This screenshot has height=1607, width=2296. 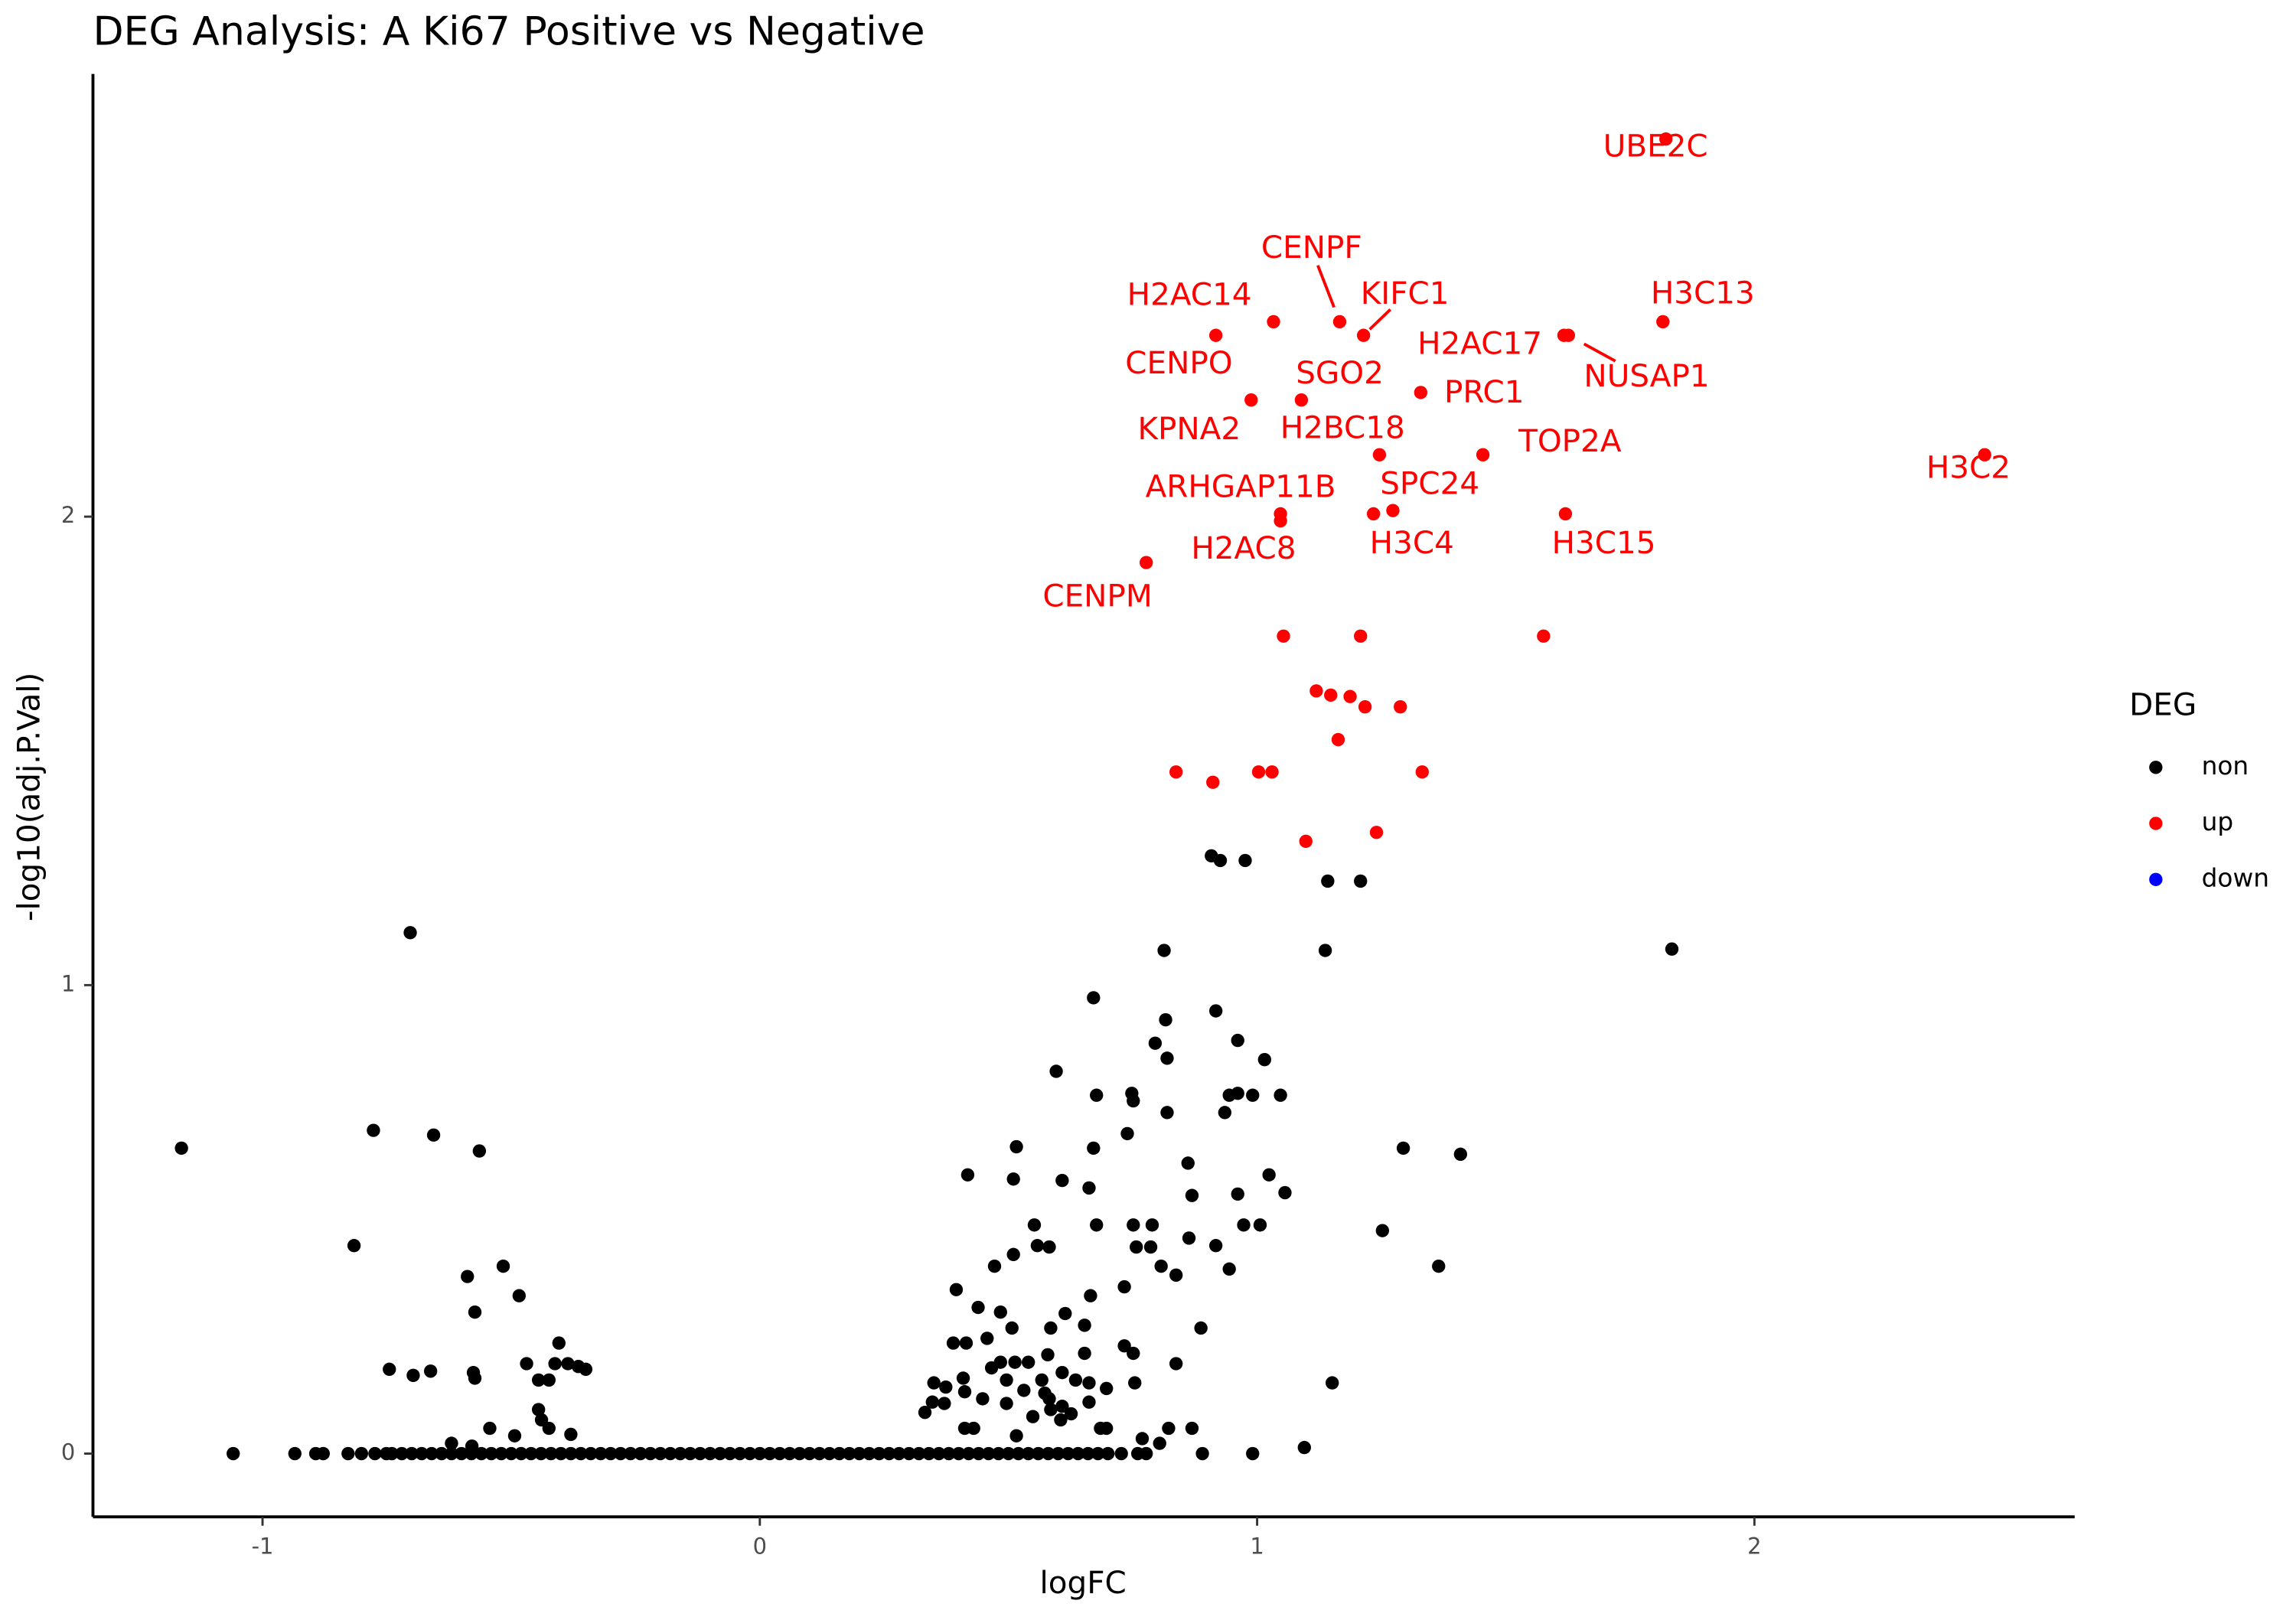 What do you see at coordinates (1754, 1547) in the screenshot?
I see `x-tick-label: 2` at bounding box center [1754, 1547].